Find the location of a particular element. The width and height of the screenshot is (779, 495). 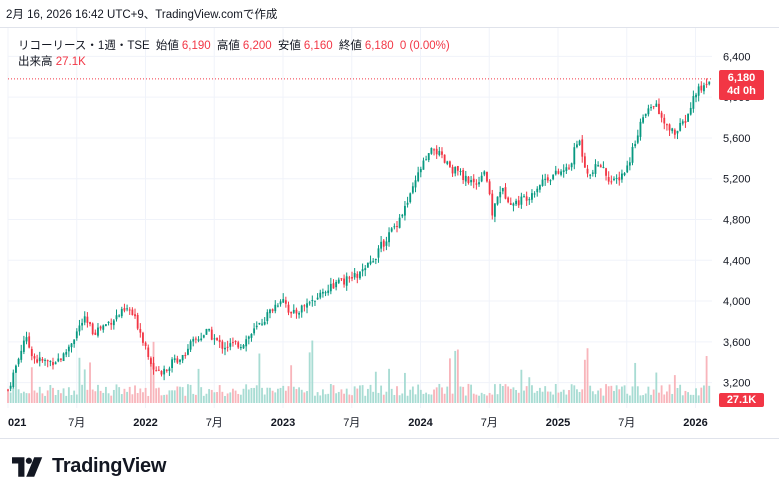

y-tick-label: 3,600 is located at coordinates (737, 343).